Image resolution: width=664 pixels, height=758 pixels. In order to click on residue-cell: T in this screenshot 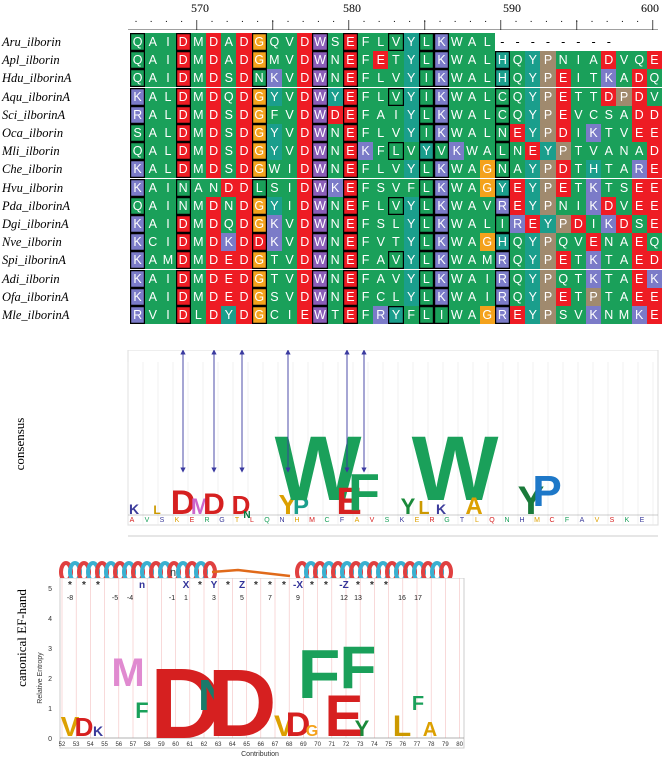, I will do `click(274, 278)`.